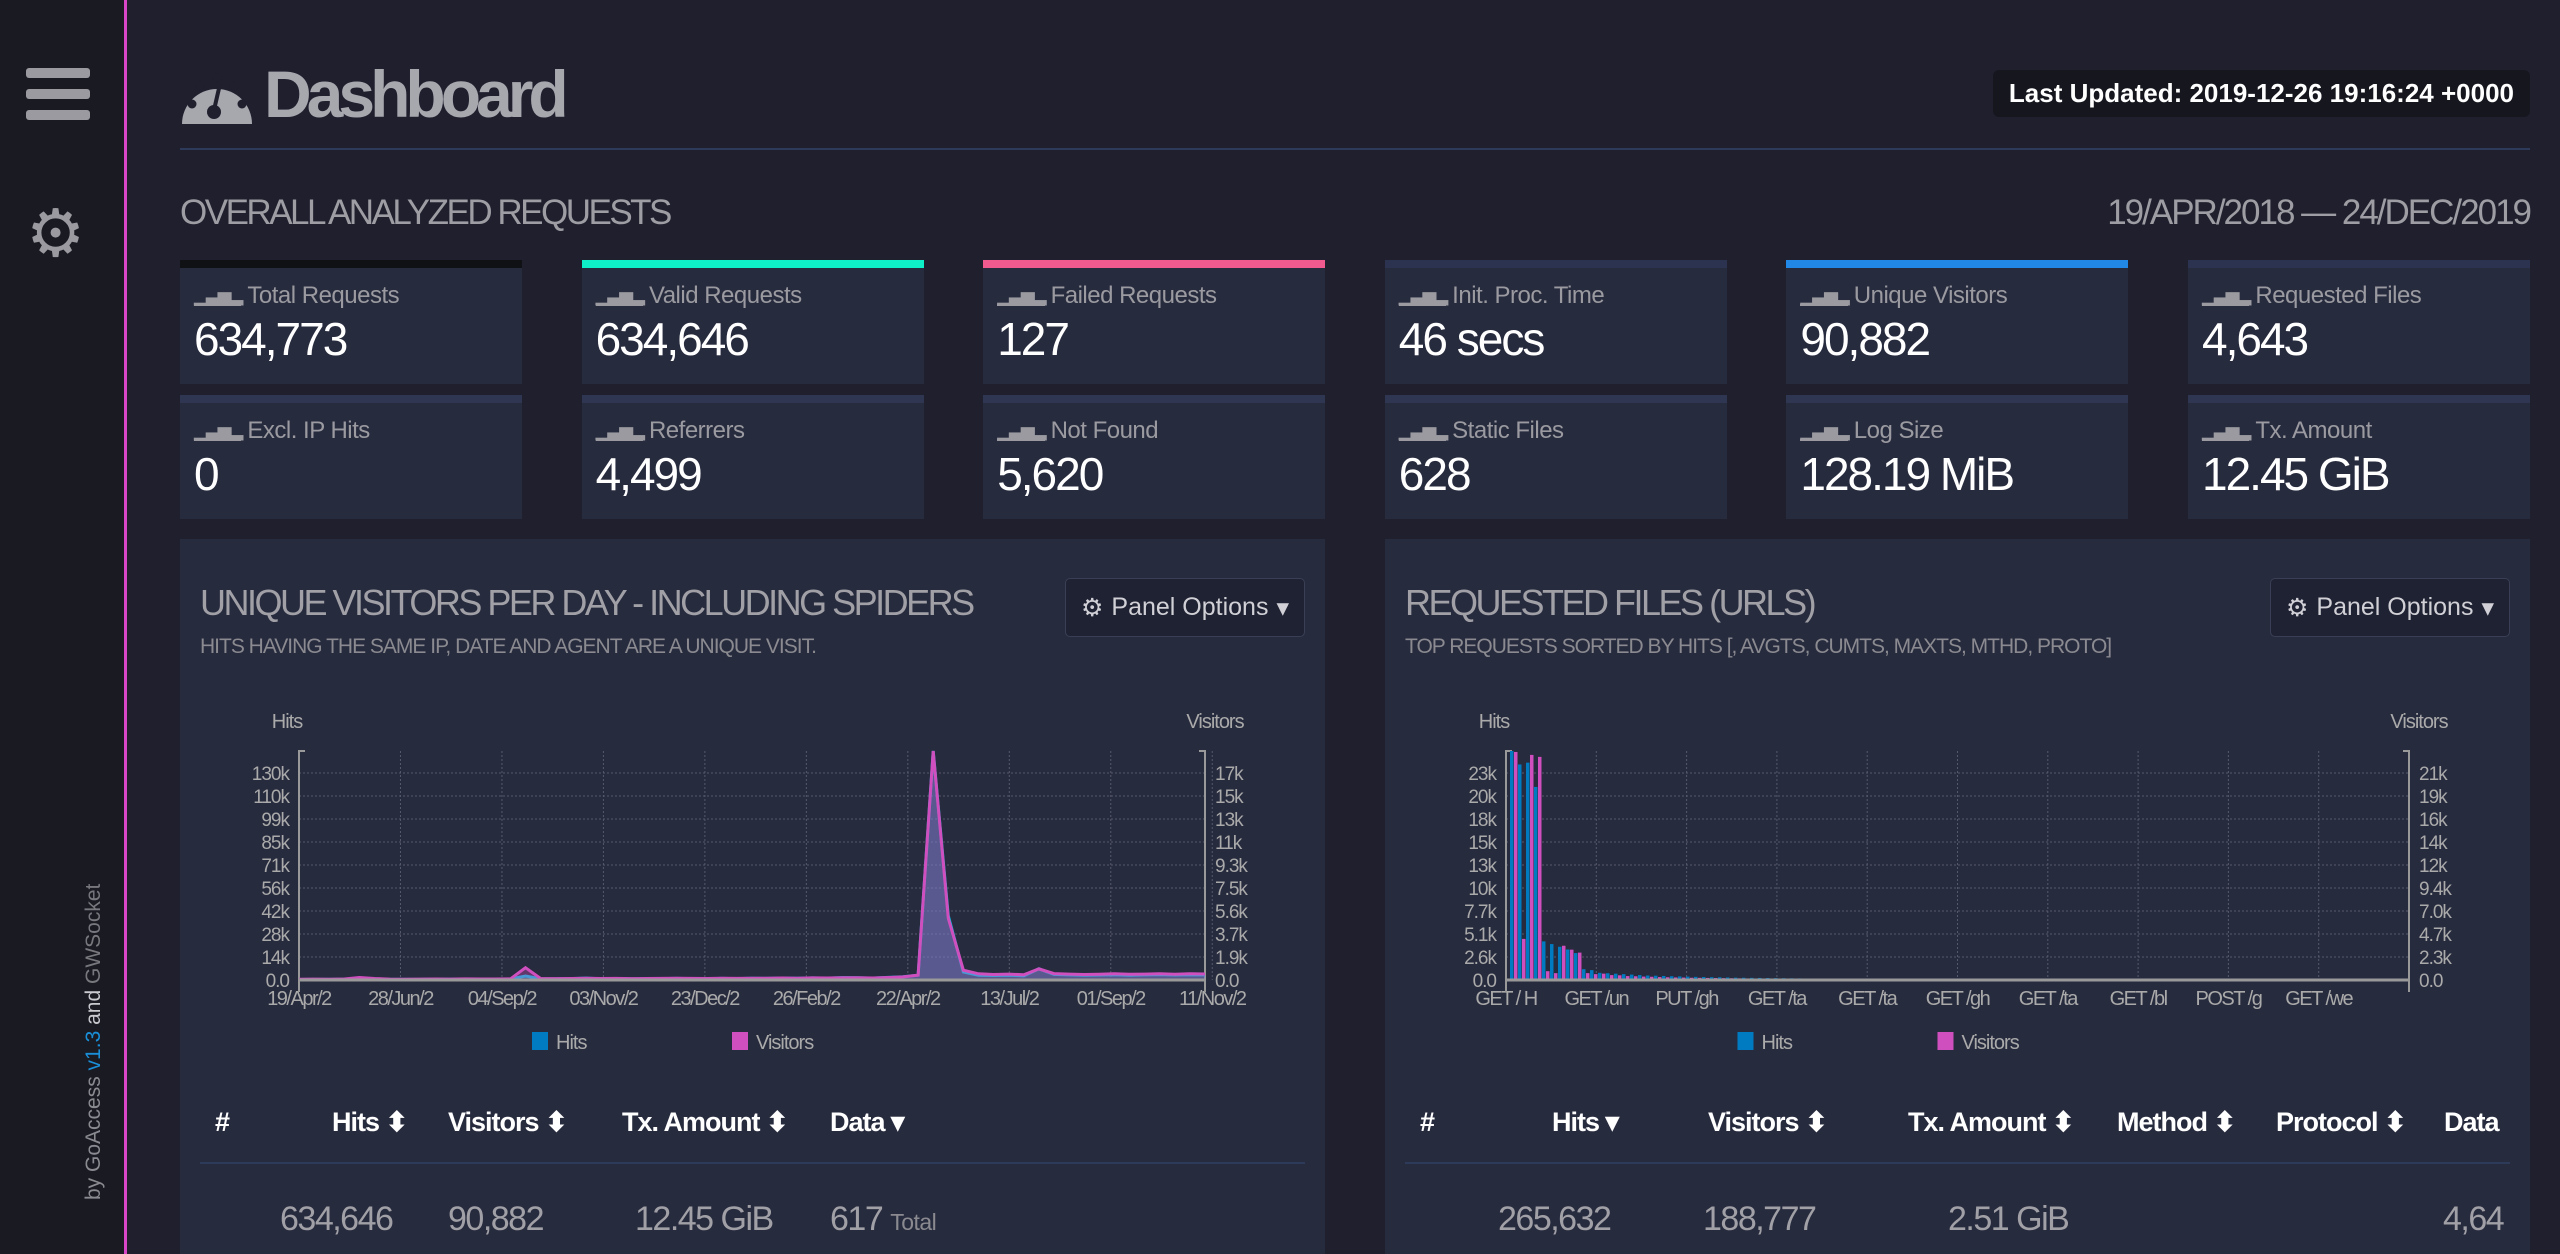 Image resolution: width=2560 pixels, height=1254 pixels. I want to click on y2-tick-label: 9.4k, so click(2435, 889).